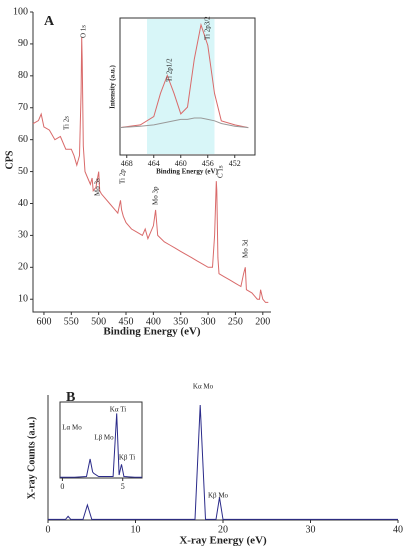 The width and height of the screenshot is (405, 550). I want to click on peak-label: Ti 2p3/2, so click(208, 28).